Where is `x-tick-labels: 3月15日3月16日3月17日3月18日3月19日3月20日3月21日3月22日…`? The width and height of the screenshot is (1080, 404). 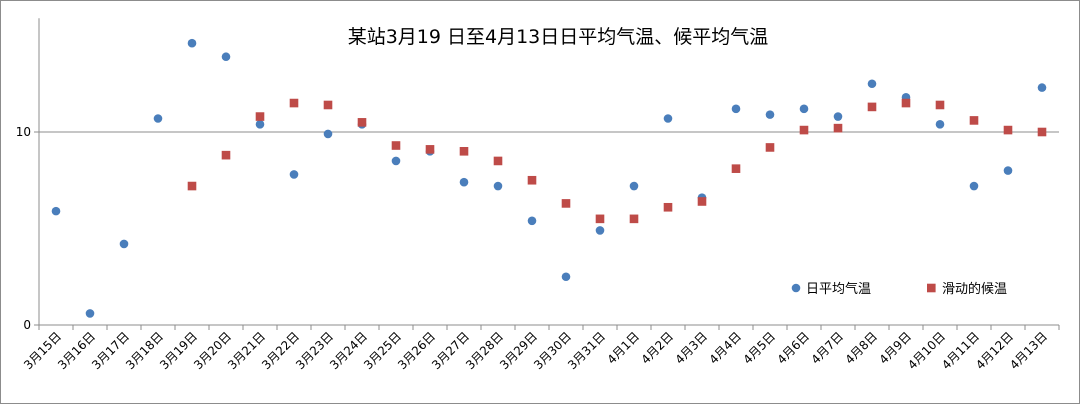 x-tick-labels: 3月15日3月16日3月17日3月18日3月19日3月20日3月21日3月22日… is located at coordinates (535, 350).